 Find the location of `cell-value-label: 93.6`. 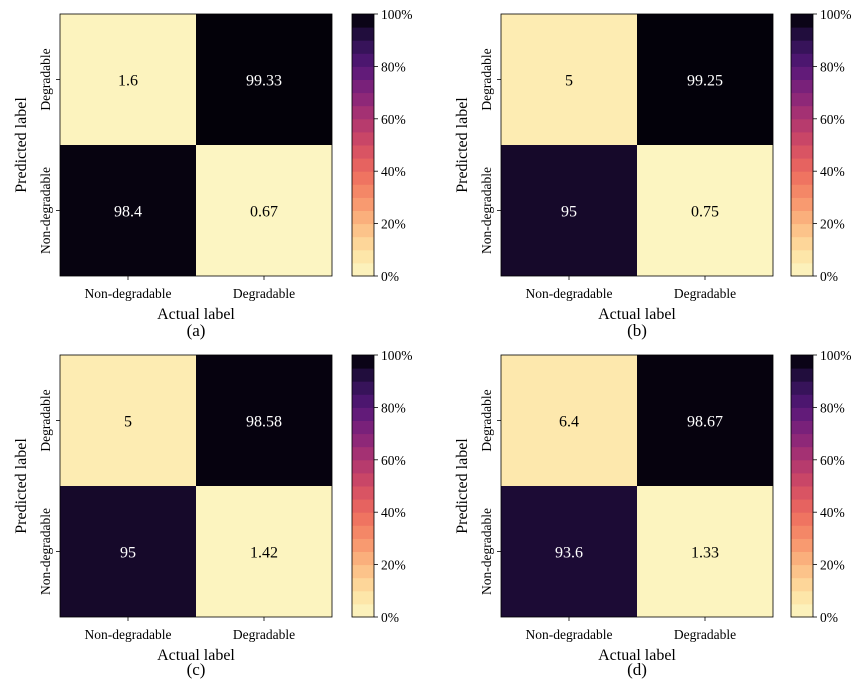

cell-value-label: 93.6 is located at coordinates (569, 553).